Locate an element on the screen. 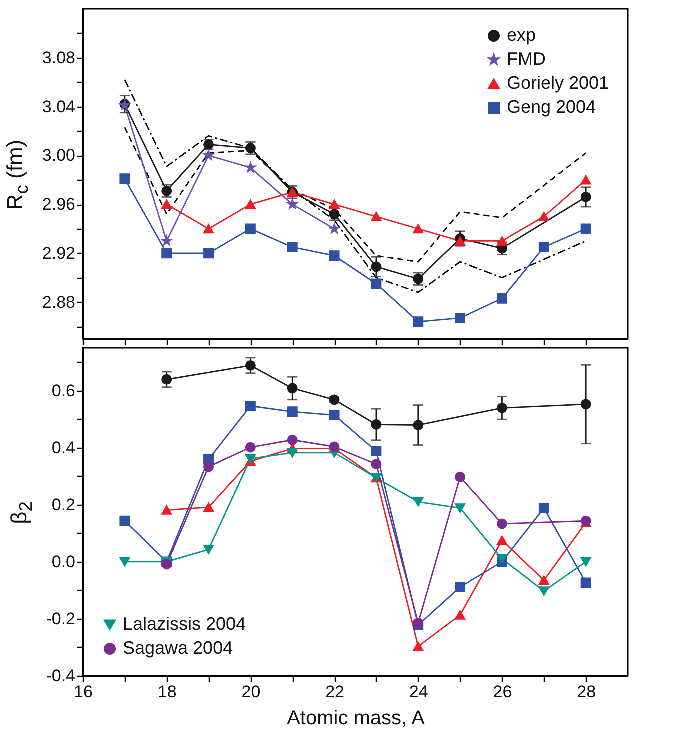 Image resolution: width=673 pixels, height=745 pixels. y-tick-label: 0.2 is located at coordinates (64, 504).